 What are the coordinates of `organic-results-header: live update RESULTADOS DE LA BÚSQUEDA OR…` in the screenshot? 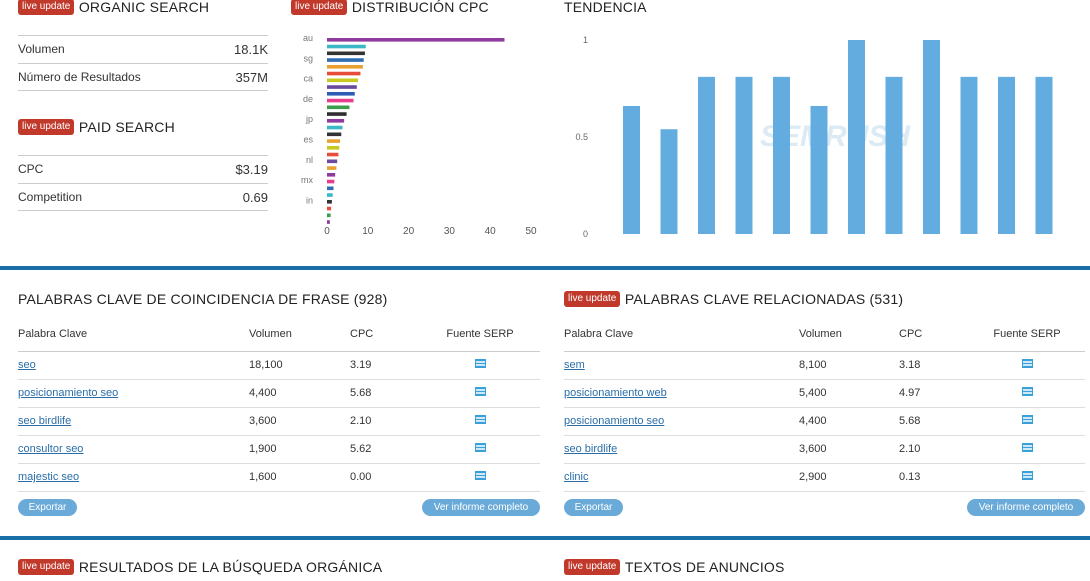 It's located at (200, 567).